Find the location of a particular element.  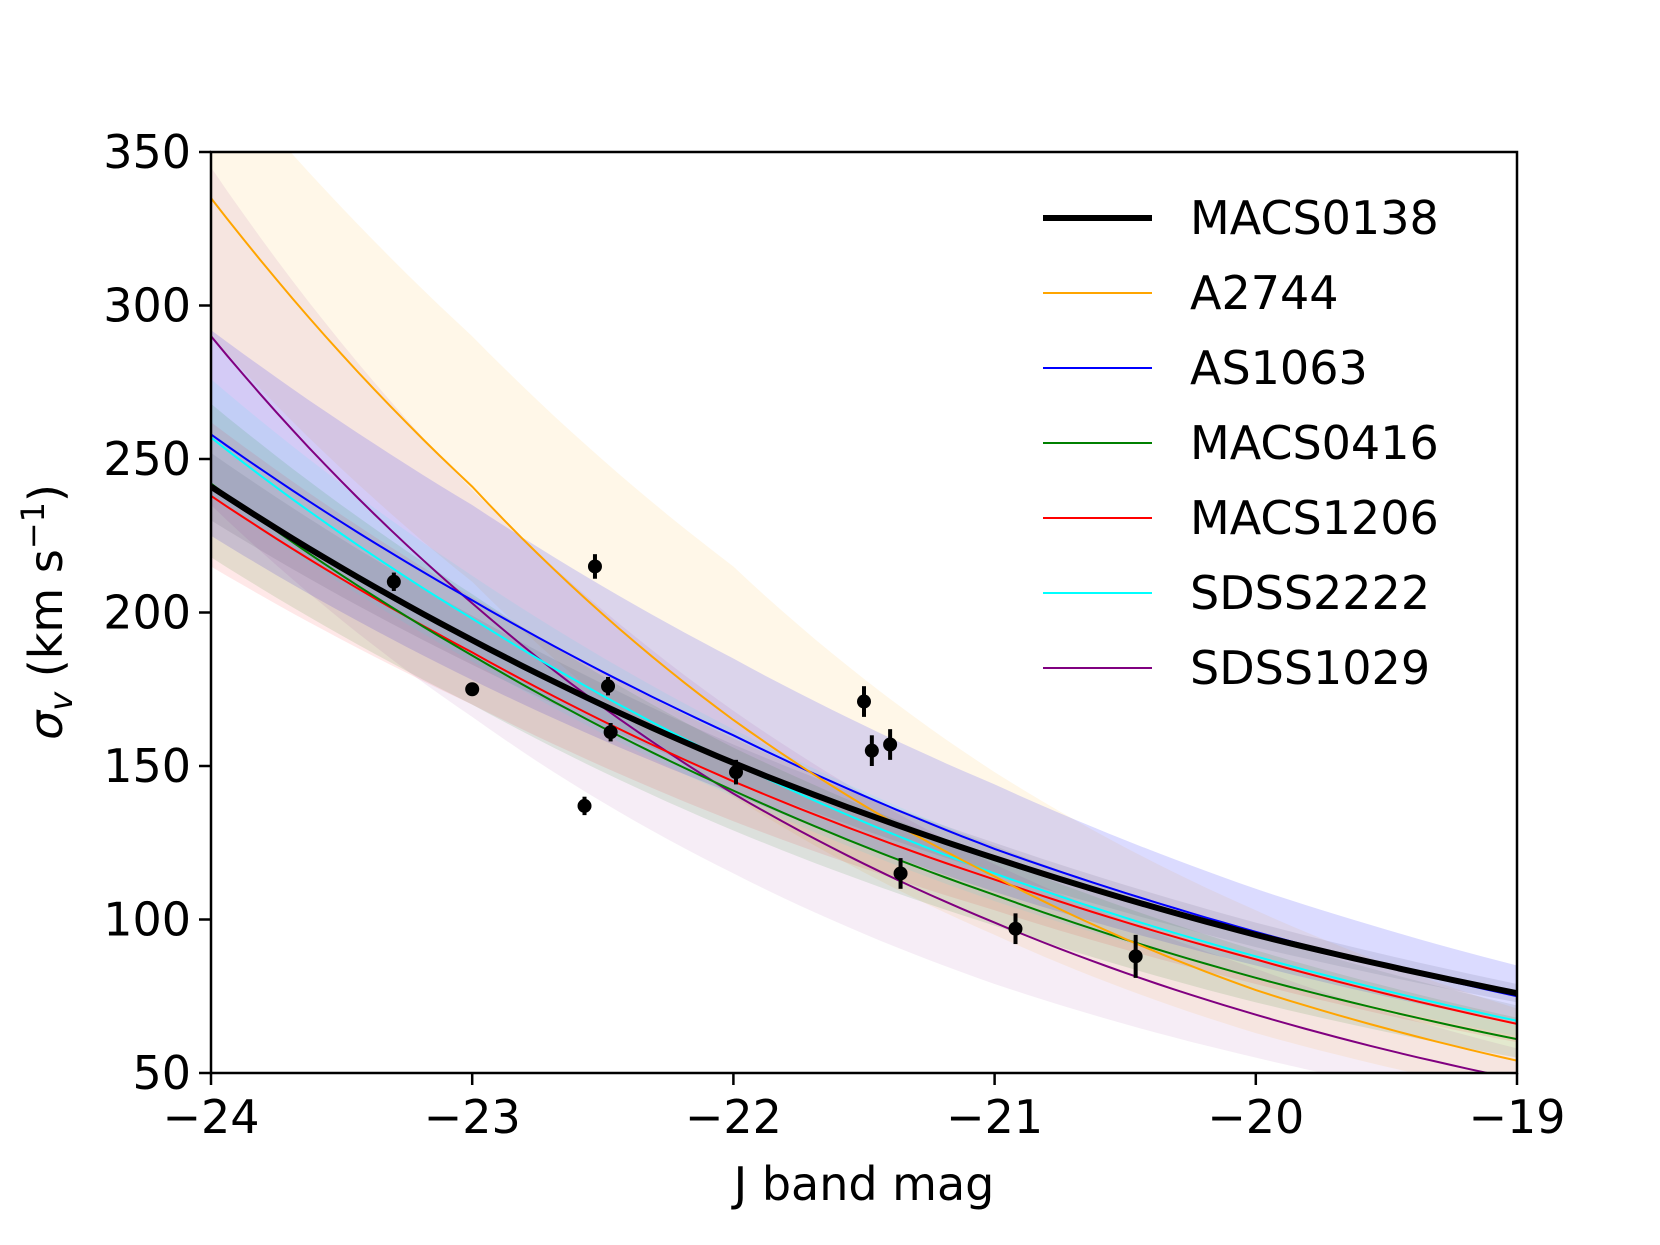

legend-label: SDSS2222 is located at coordinates (1310, 593).